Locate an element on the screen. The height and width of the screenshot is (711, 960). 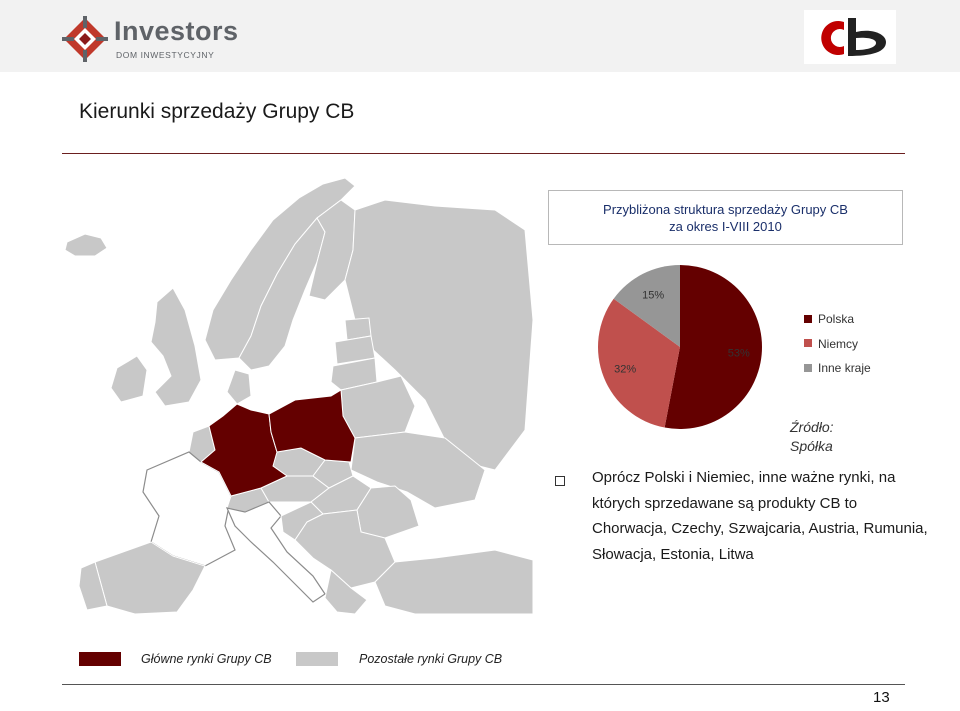
legend-swatch-inne-kraje is located at coordinates (808, 367).